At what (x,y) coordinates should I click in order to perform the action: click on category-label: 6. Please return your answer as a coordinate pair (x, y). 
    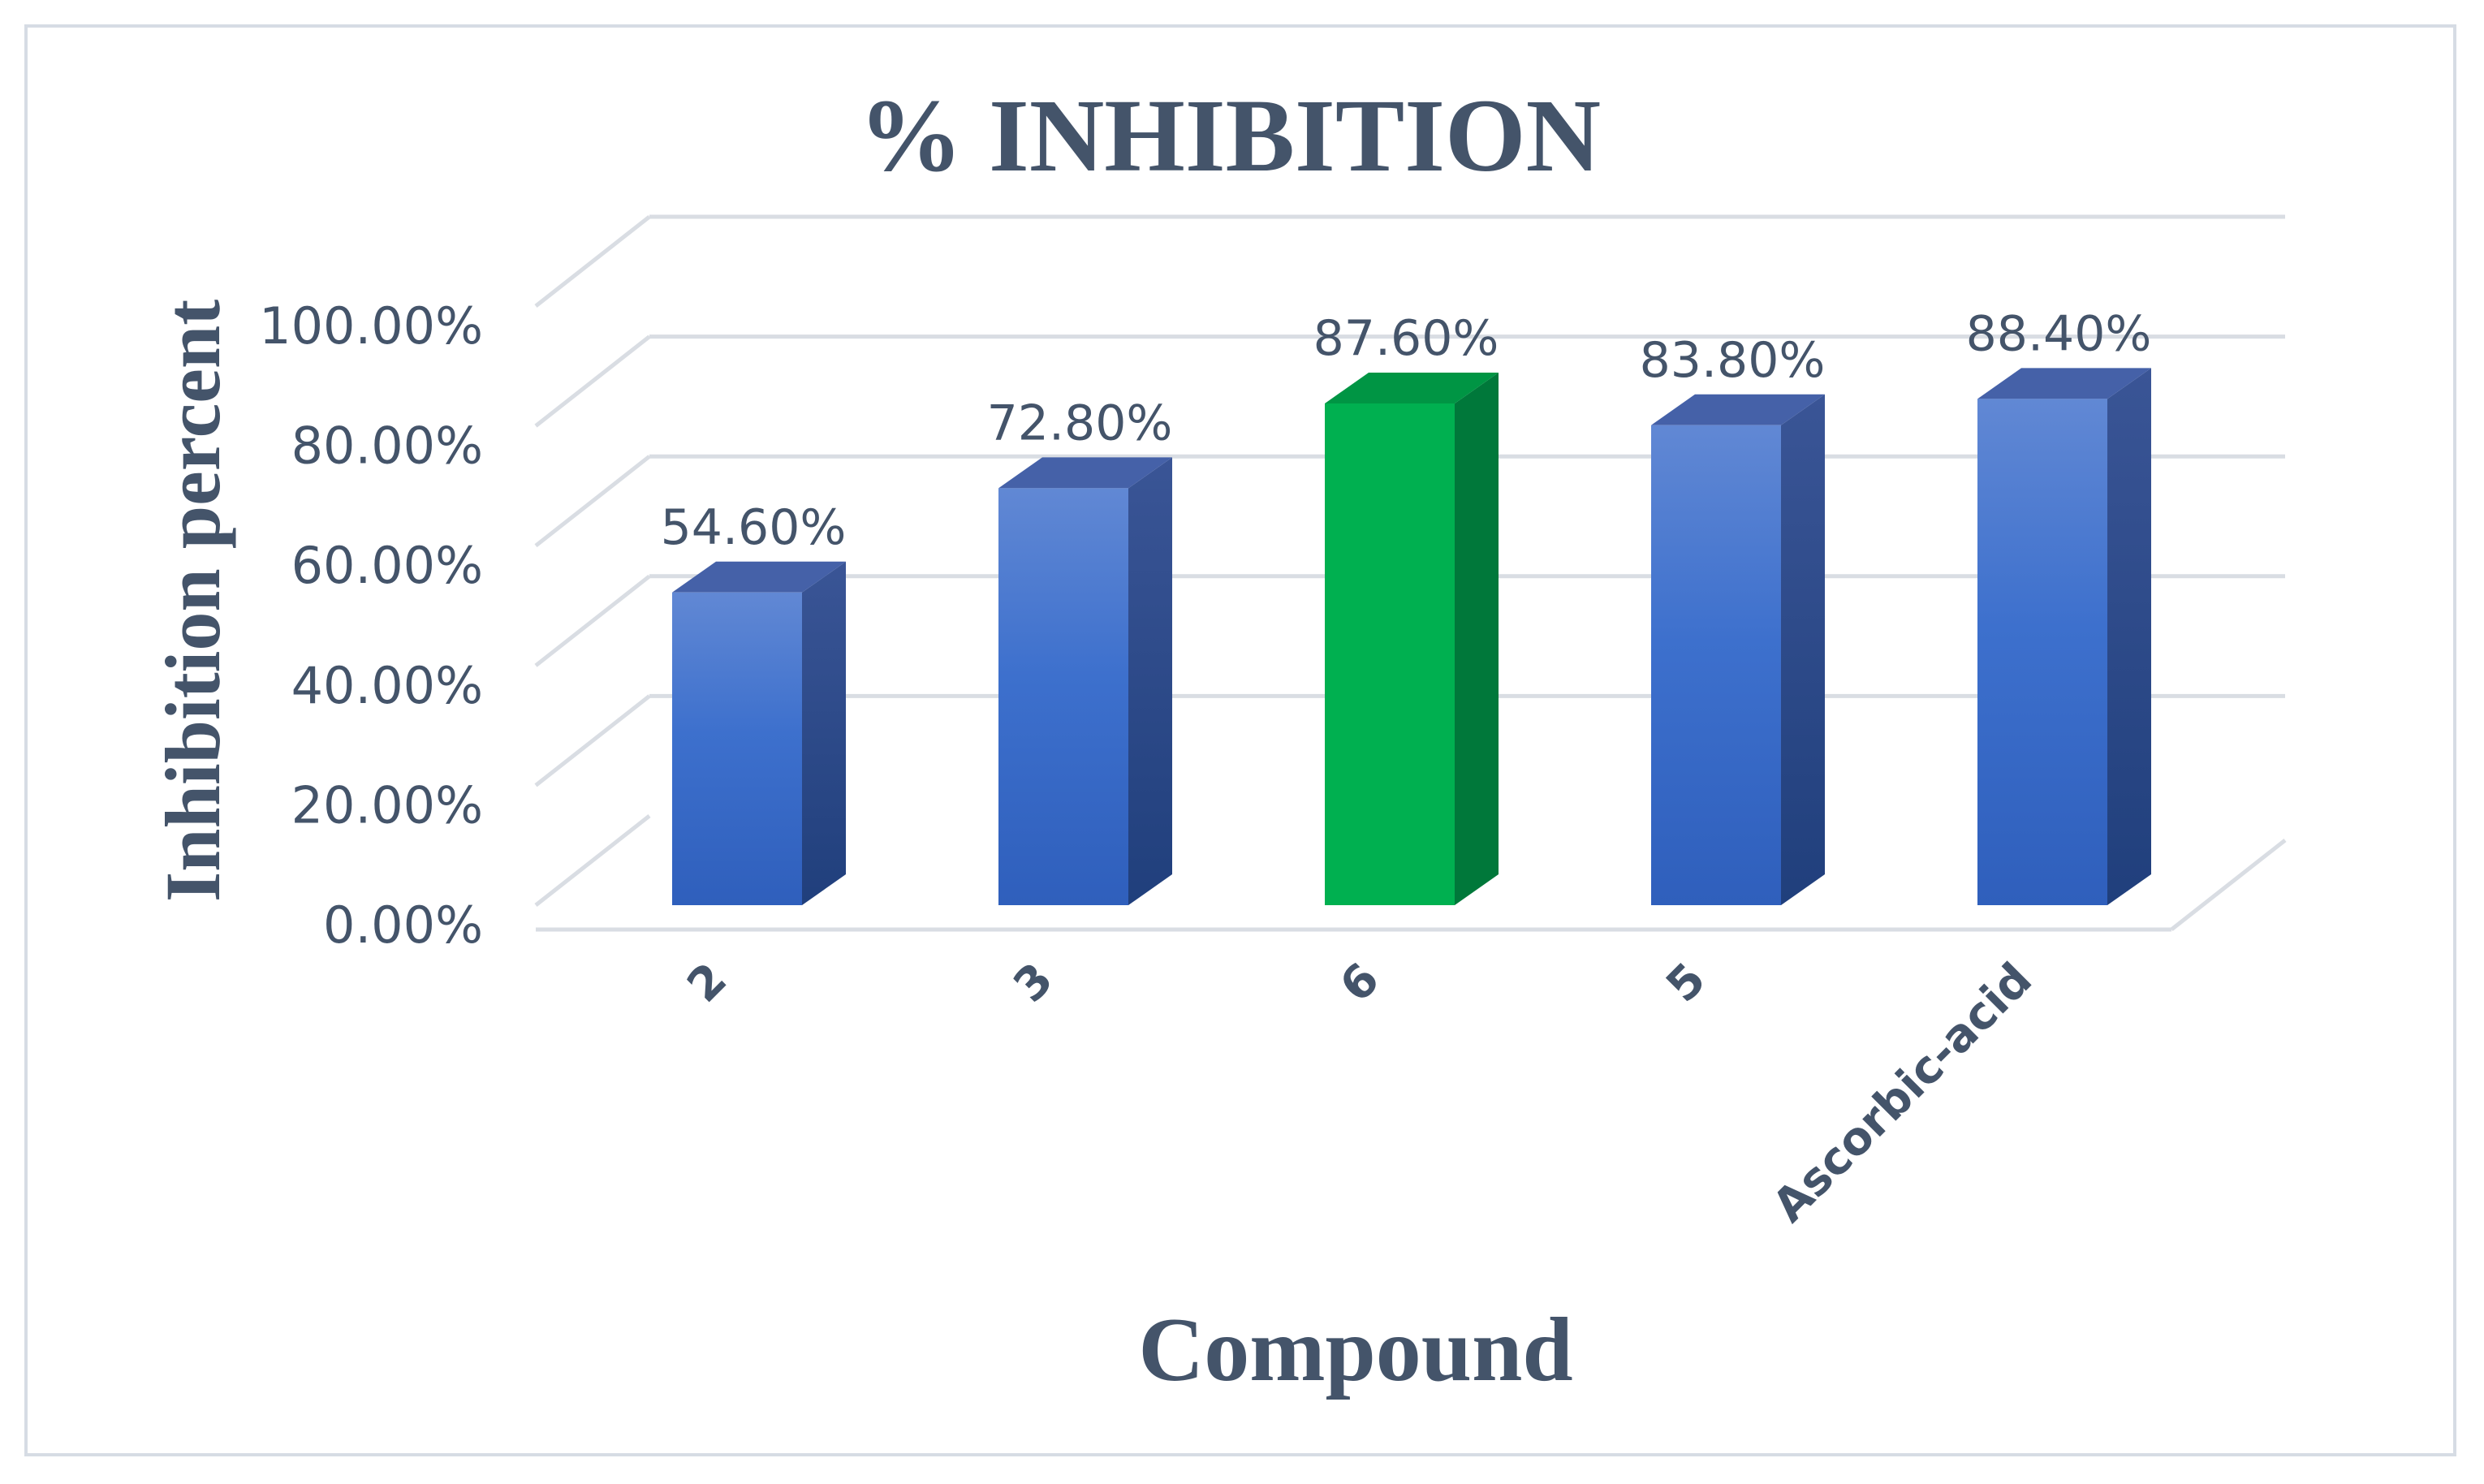
    Looking at the image, I should click on (1360, 983).